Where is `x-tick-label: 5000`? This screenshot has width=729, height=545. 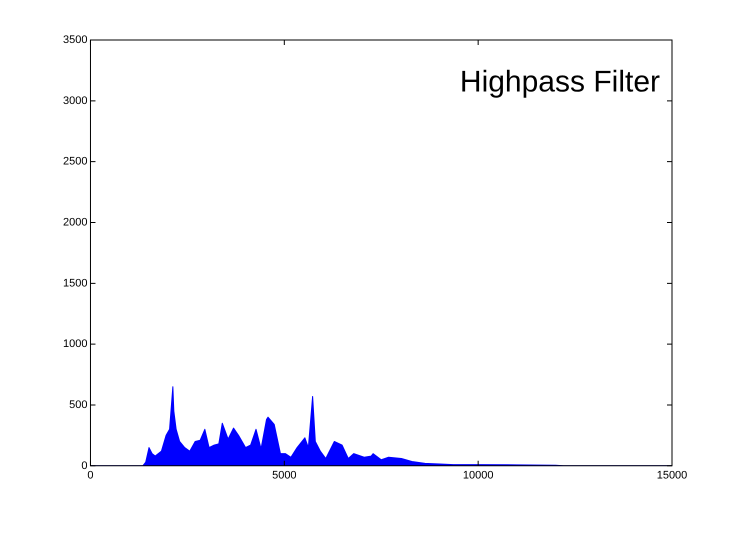
x-tick-label: 5000 is located at coordinates (284, 475).